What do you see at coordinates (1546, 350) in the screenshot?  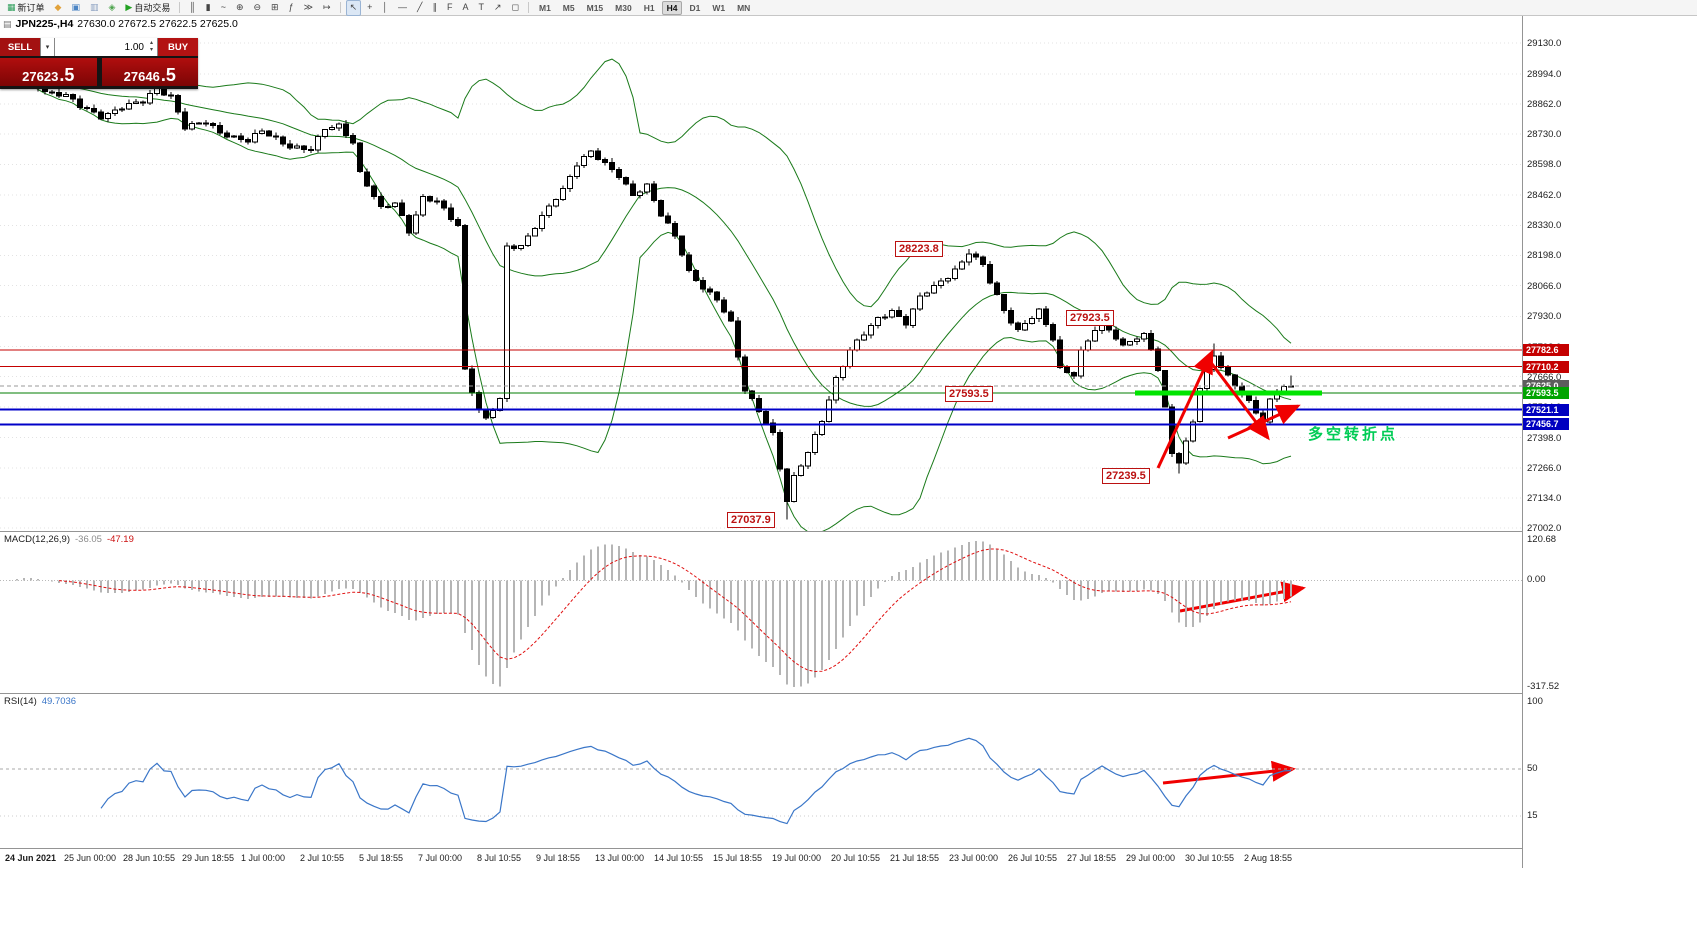 I see `price-tag: 27782.6` at bounding box center [1546, 350].